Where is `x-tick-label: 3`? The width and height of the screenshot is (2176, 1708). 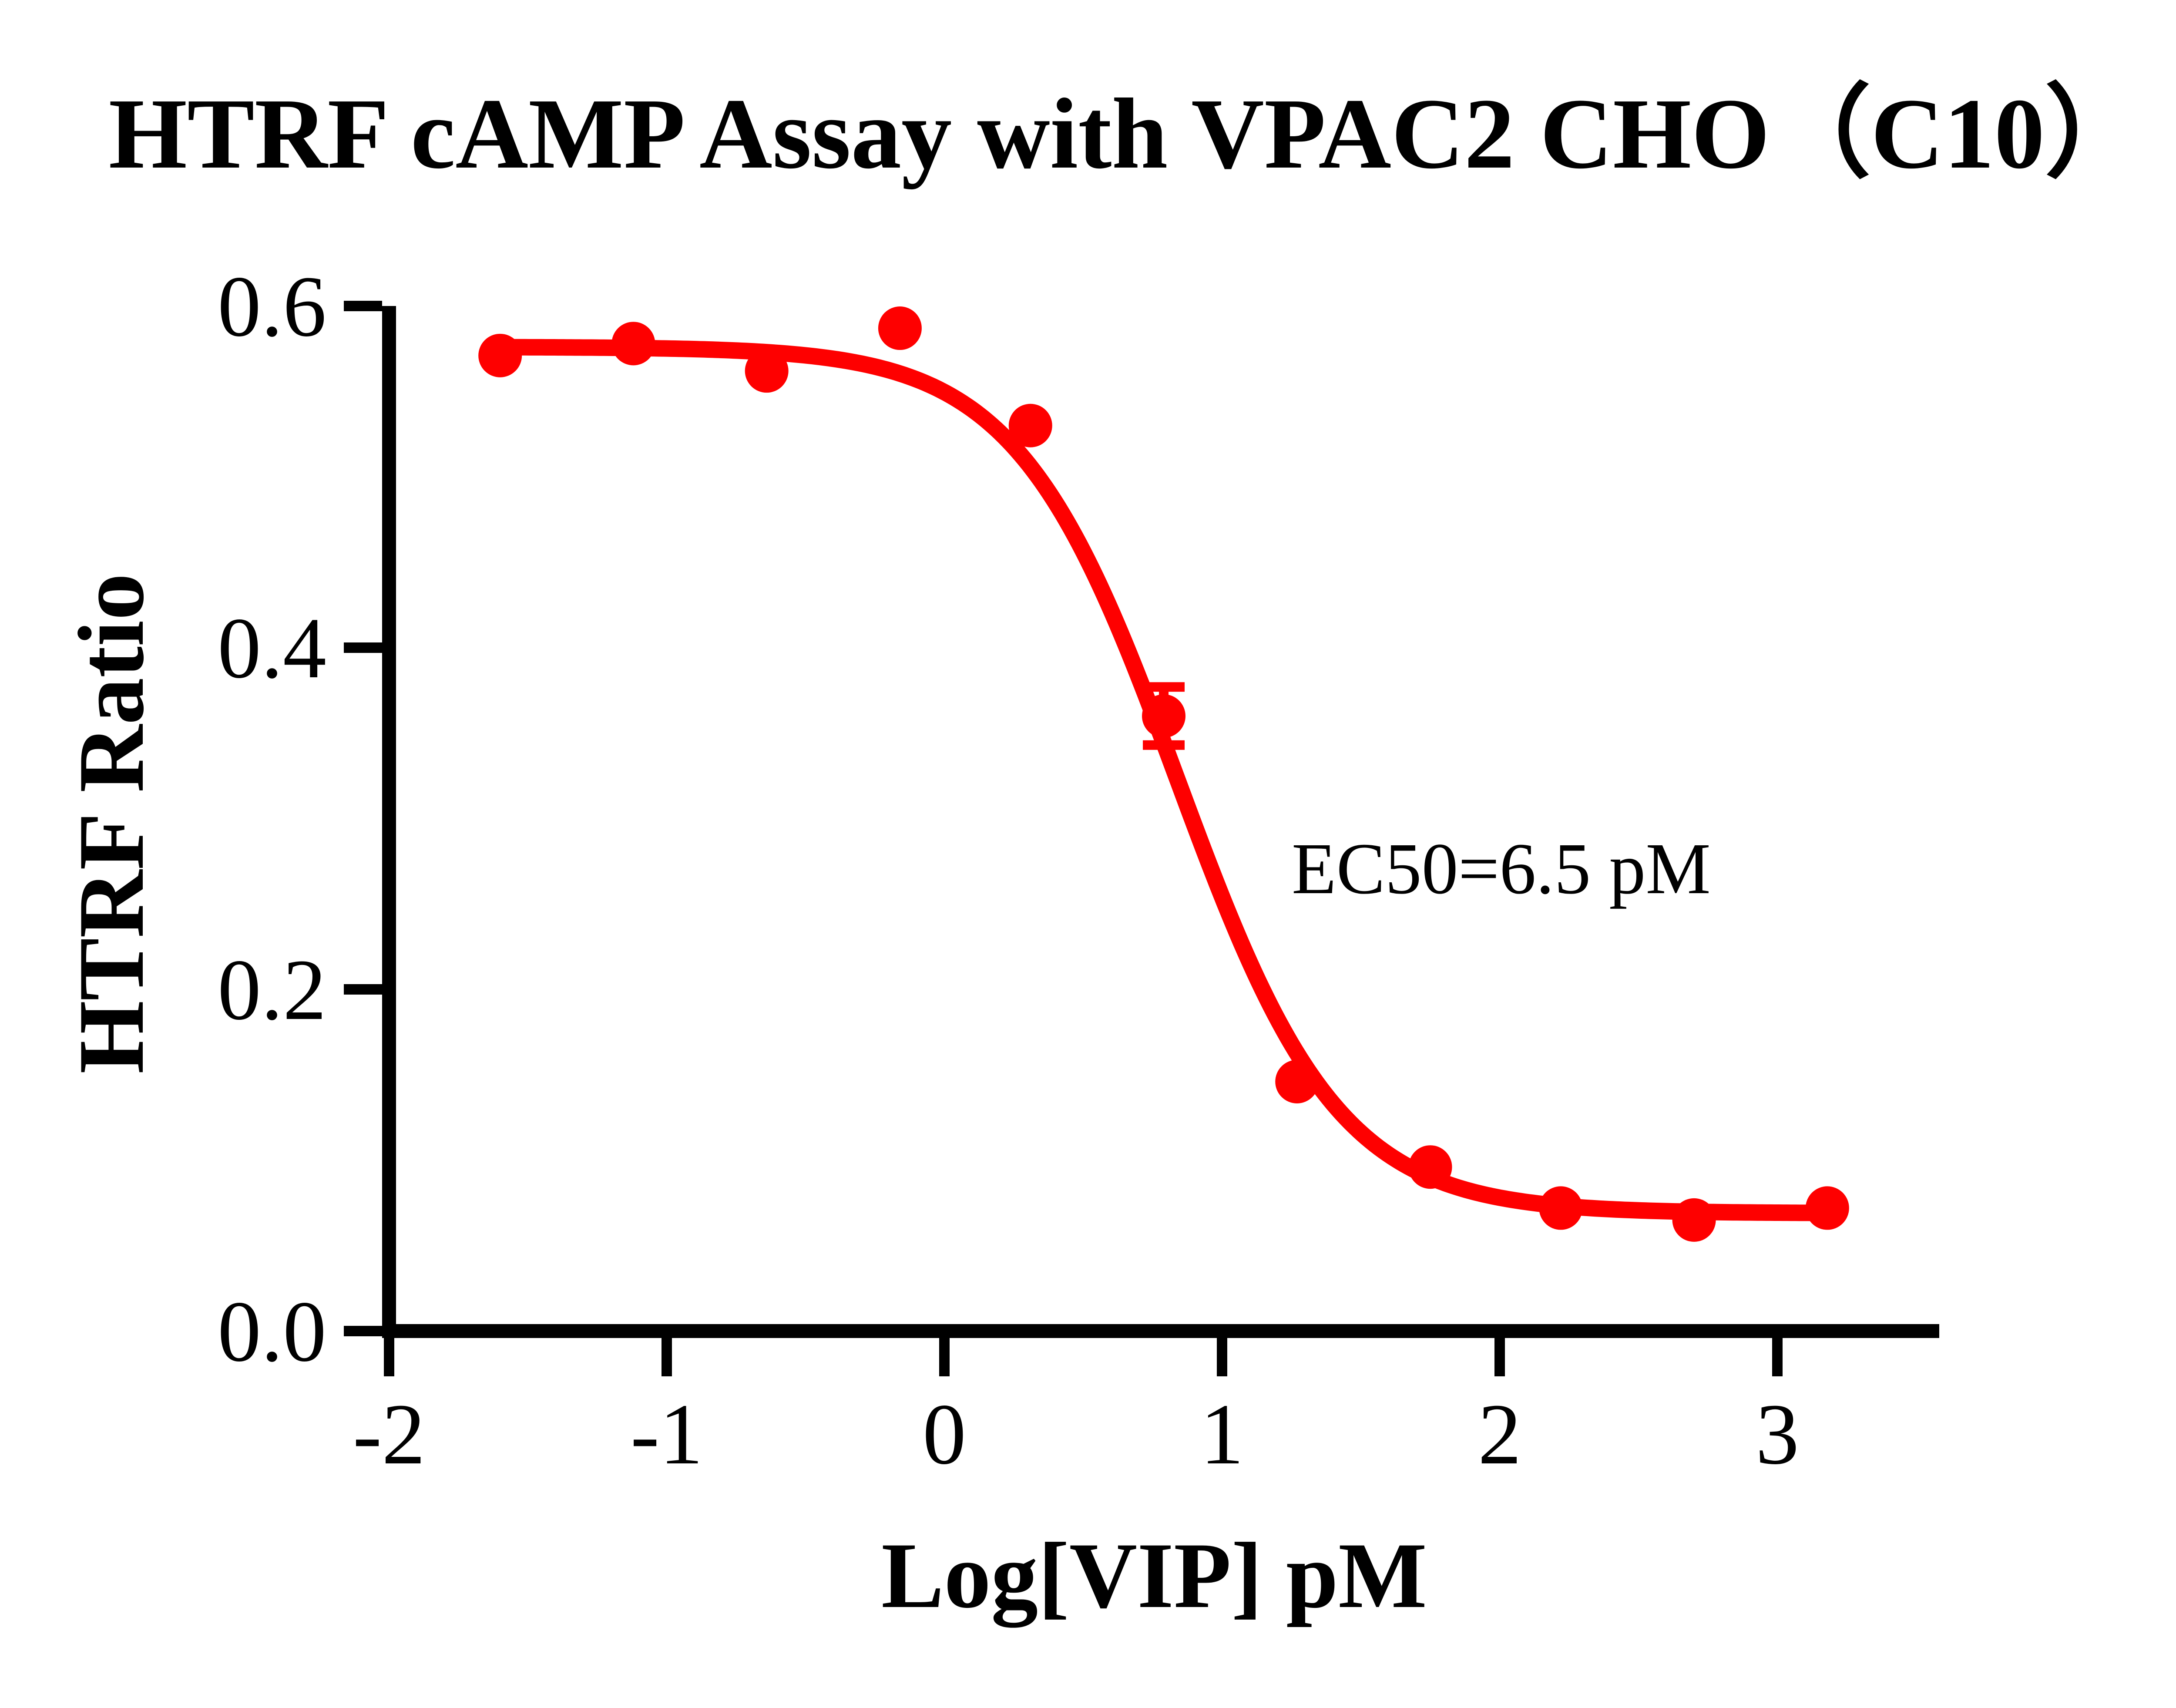 x-tick-label: 3 is located at coordinates (1777, 1434).